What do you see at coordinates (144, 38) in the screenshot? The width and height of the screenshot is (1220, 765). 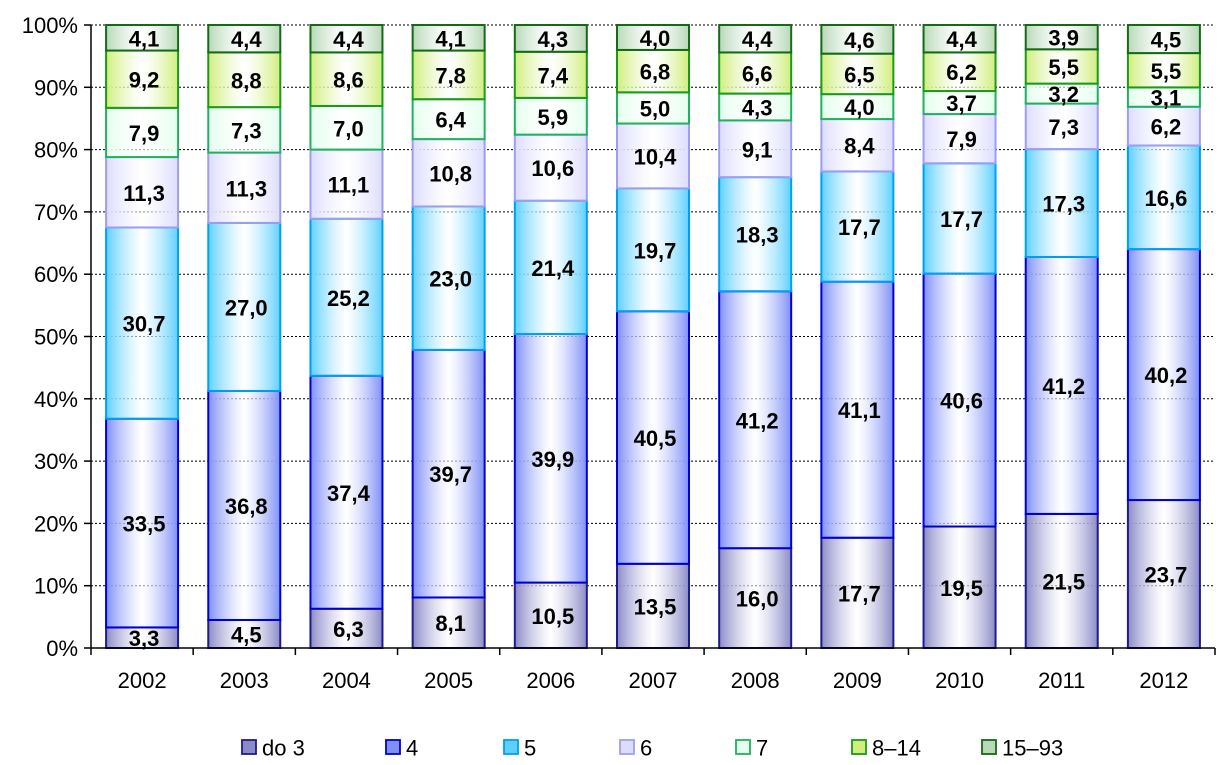 I see `data-label: 4,1` at bounding box center [144, 38].